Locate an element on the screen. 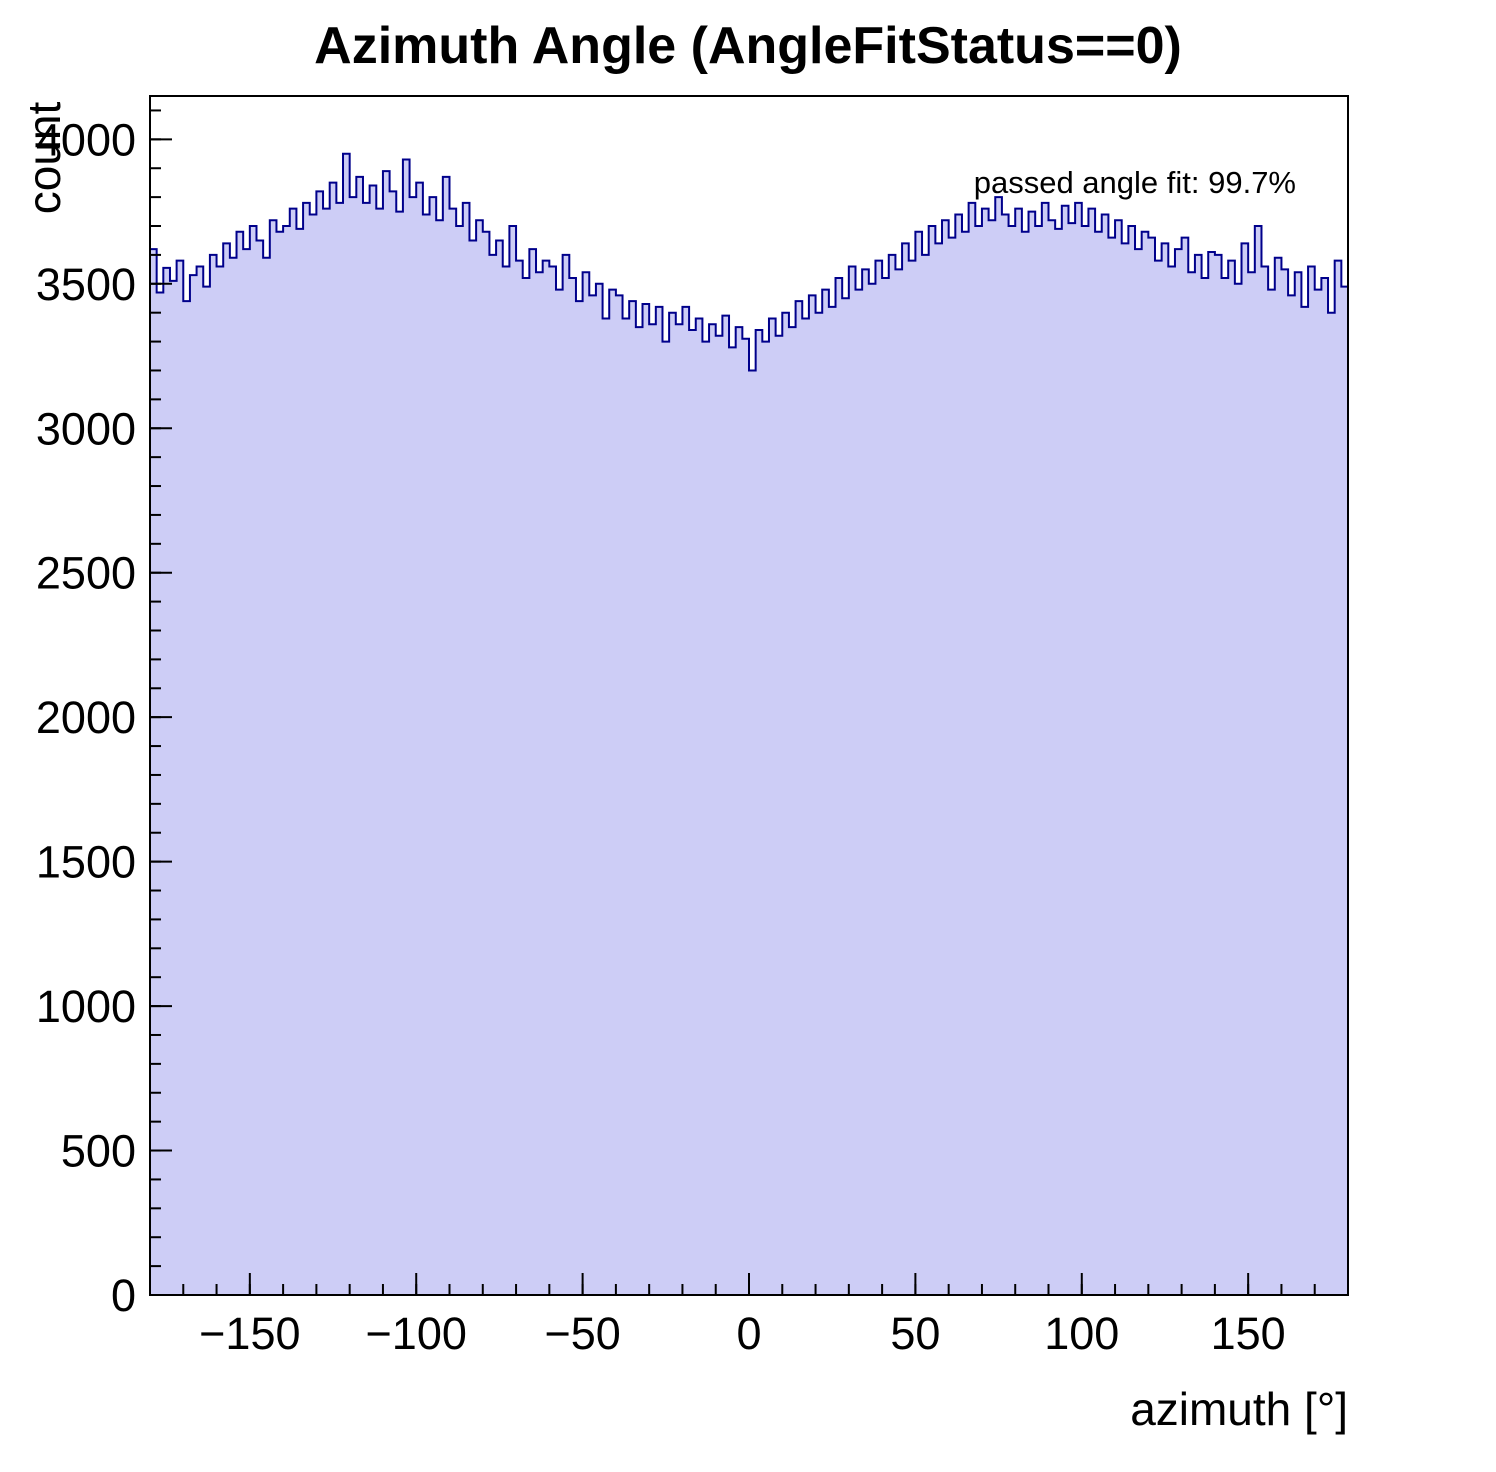 Image resolution: width=1496 pixels, height=1472 pixels. y-tick-label: 3000 is located at coordinates (86, 428).